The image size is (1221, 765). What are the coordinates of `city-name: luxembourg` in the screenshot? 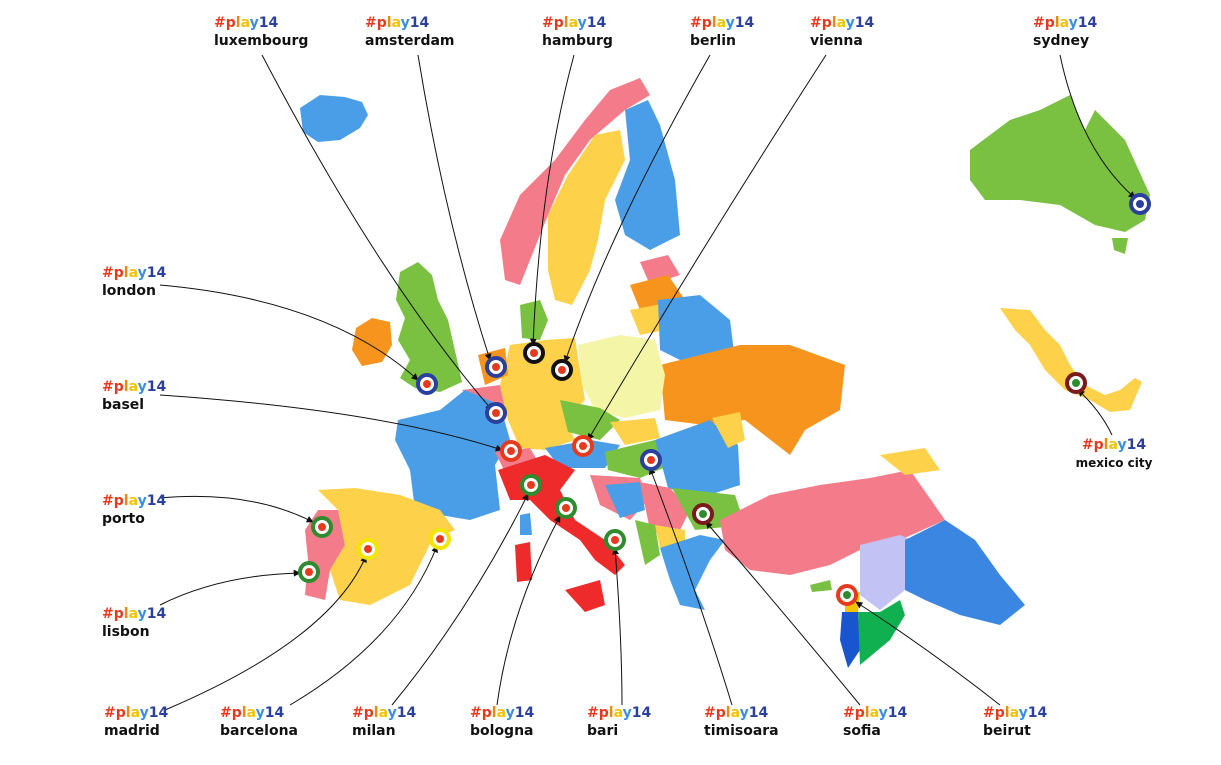 It's located at (261, 41).